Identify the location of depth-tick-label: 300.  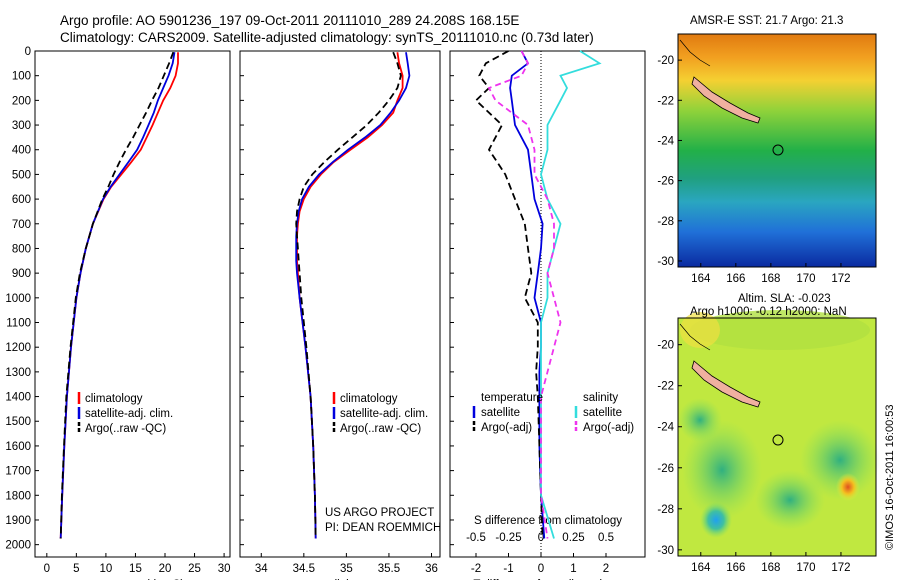
(21, 126).